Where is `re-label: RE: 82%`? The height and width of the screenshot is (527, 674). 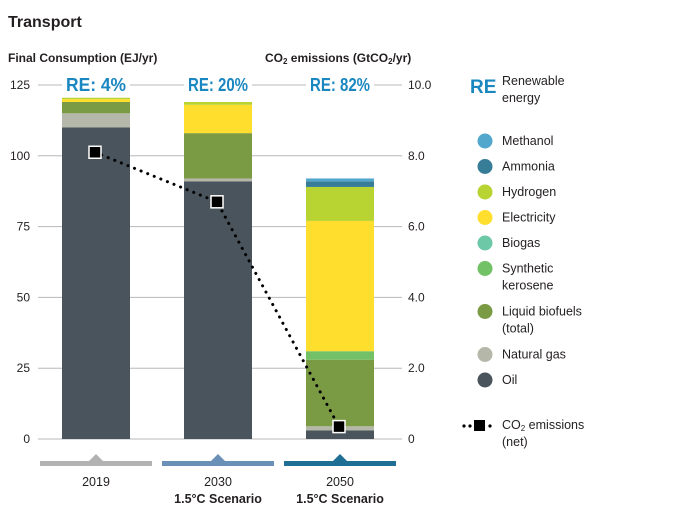
re-label: RE: 82% is located at coordinates (340, 85).